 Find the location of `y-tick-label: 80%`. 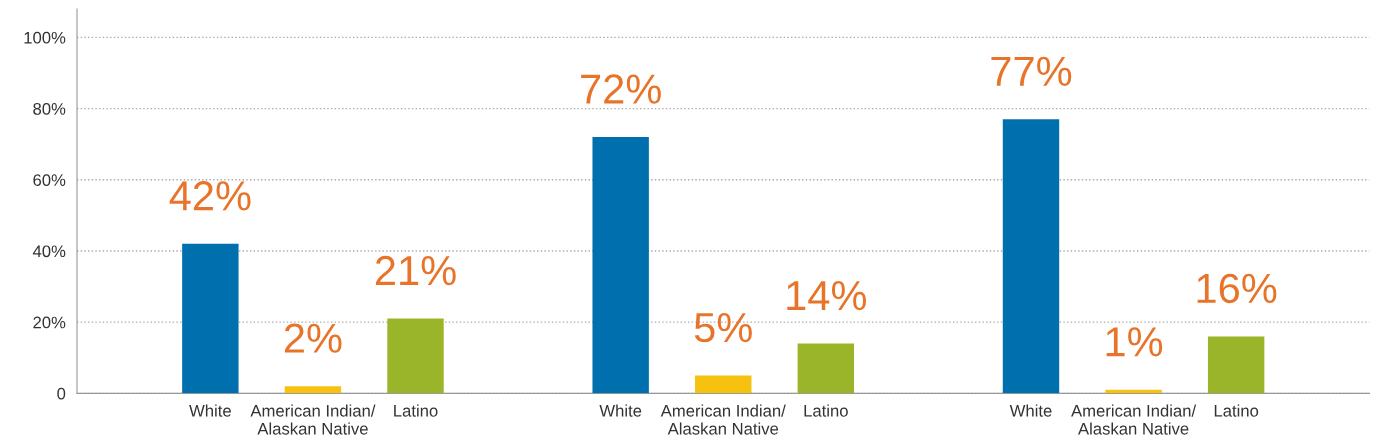

y-tick-label: 80% is located at coordinates (49, 109).